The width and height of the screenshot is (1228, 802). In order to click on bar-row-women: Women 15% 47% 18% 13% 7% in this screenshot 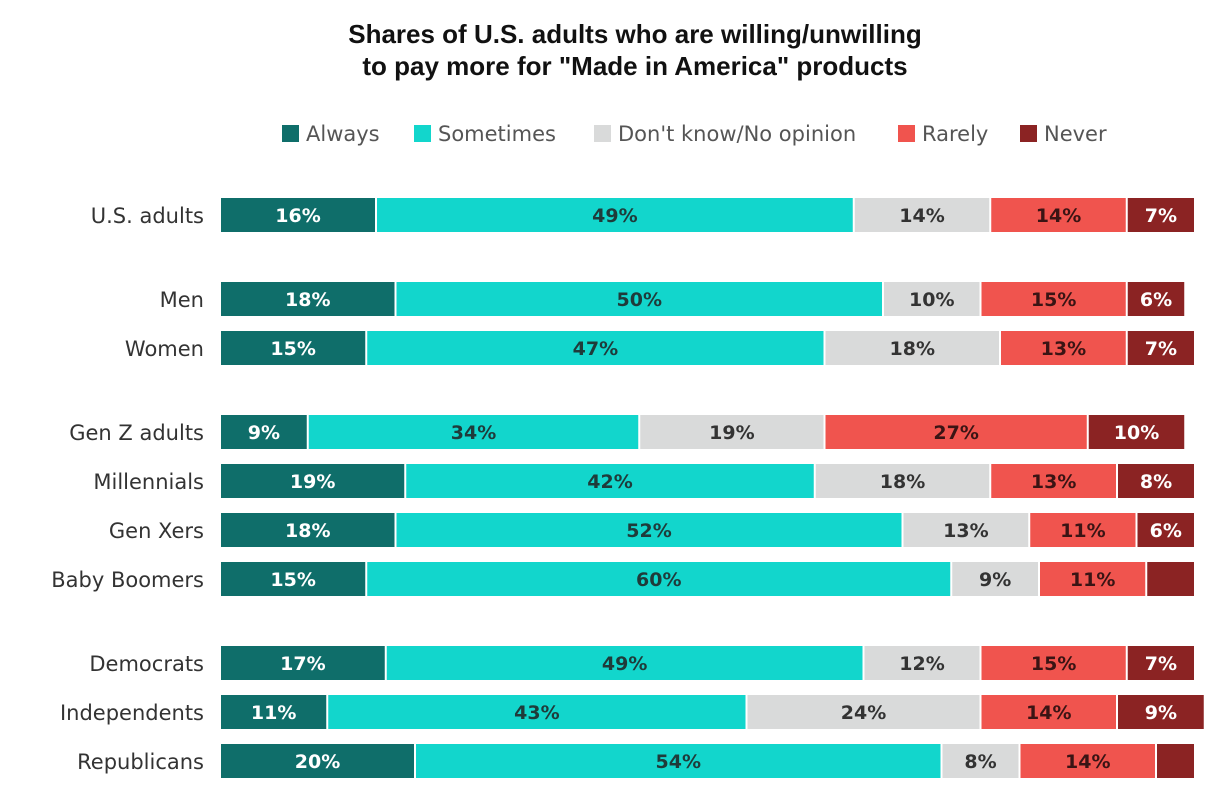, I will do `click(659, 348)`.